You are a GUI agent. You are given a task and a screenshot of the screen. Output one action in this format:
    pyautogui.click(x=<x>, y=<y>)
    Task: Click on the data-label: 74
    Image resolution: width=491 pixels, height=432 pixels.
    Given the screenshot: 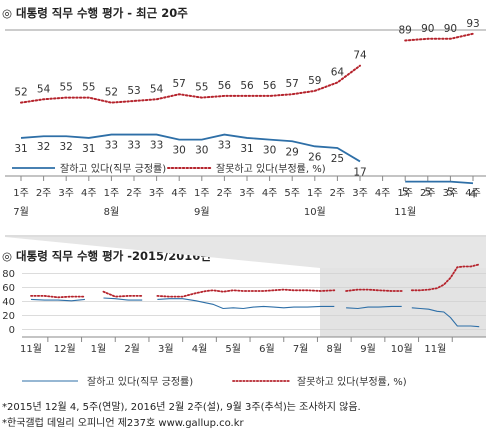 What is the action you would take?
    pyautogui.click(x=360, y=56)
    